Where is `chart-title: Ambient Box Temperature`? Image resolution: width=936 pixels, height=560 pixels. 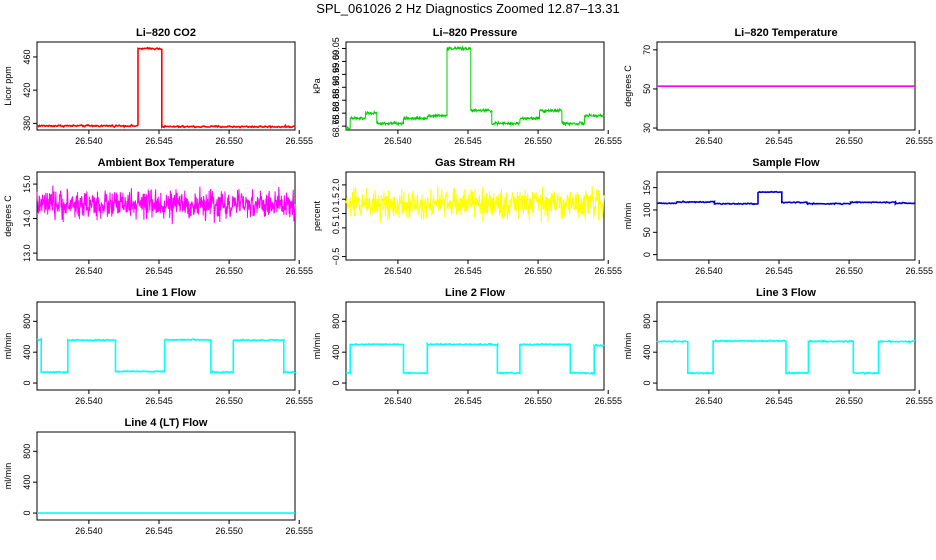 chart-title: Ambient Box Temperature is located at coordinates (166, 163).